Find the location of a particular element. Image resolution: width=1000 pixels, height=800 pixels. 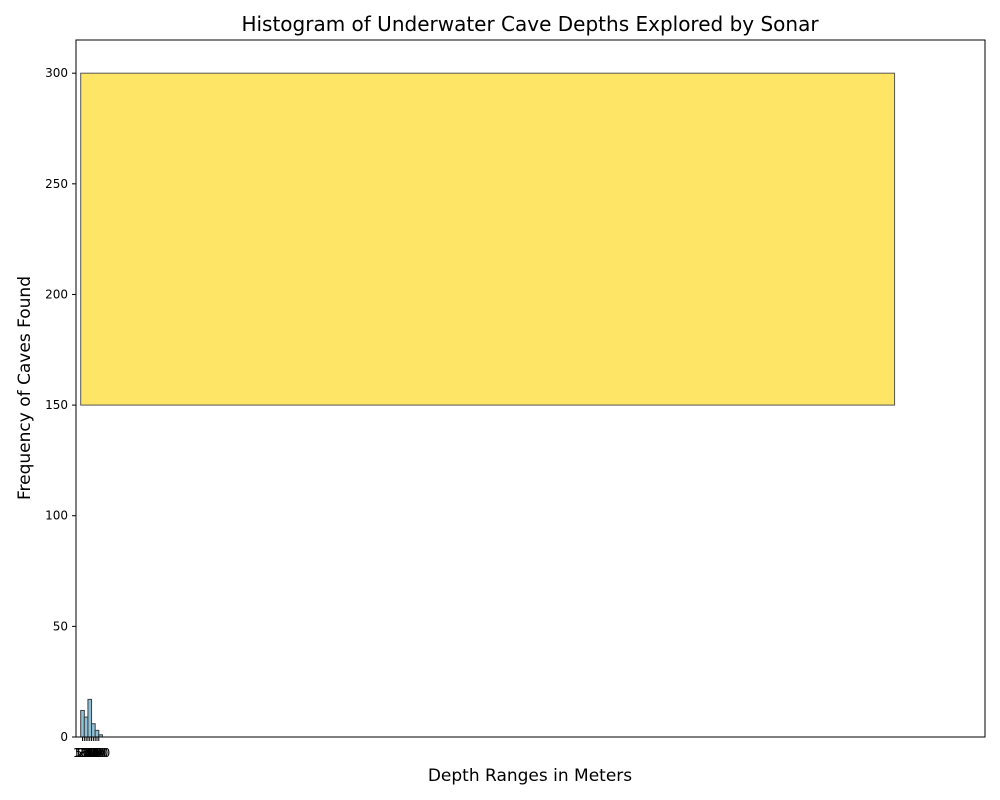

y-tick-label: 300 is located at coordinates (56, 73).